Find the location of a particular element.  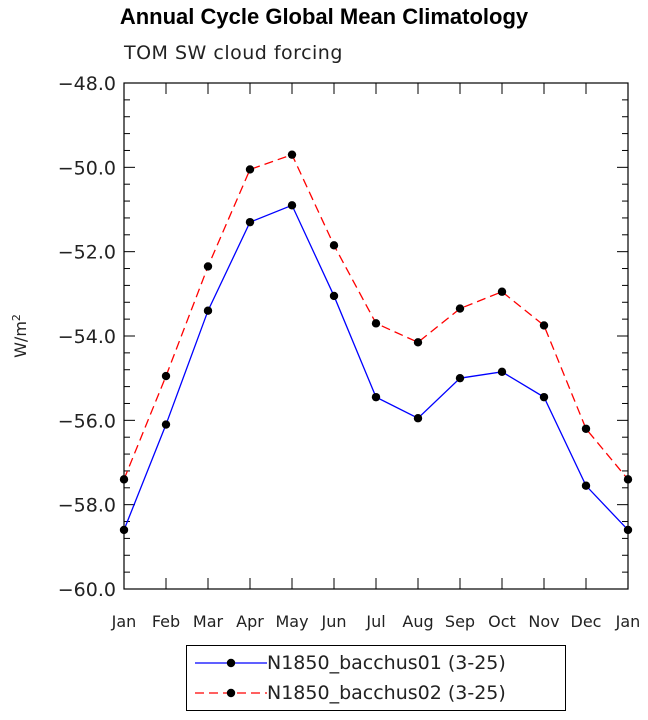

chart-title: Annual Cycle Global Mean Climatology is located at coordinates (324, 16).